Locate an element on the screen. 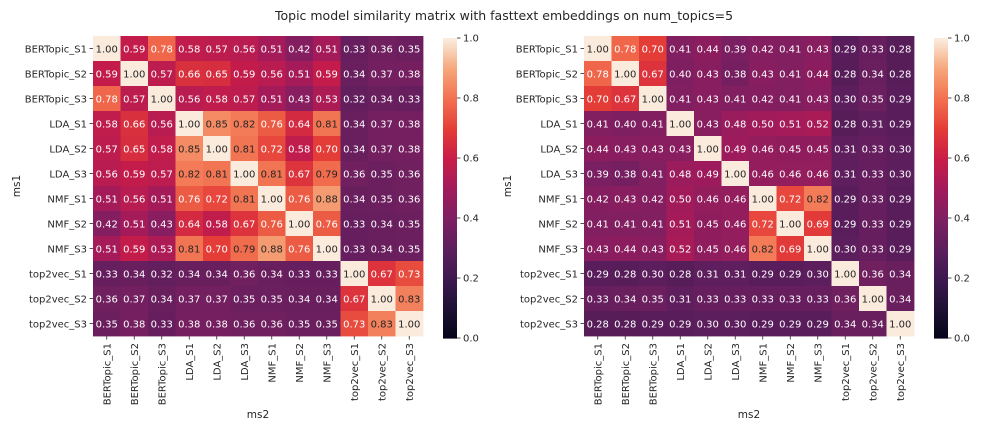  y-tick-label: BERTopic_S1 is located at coordinates (547, 49).